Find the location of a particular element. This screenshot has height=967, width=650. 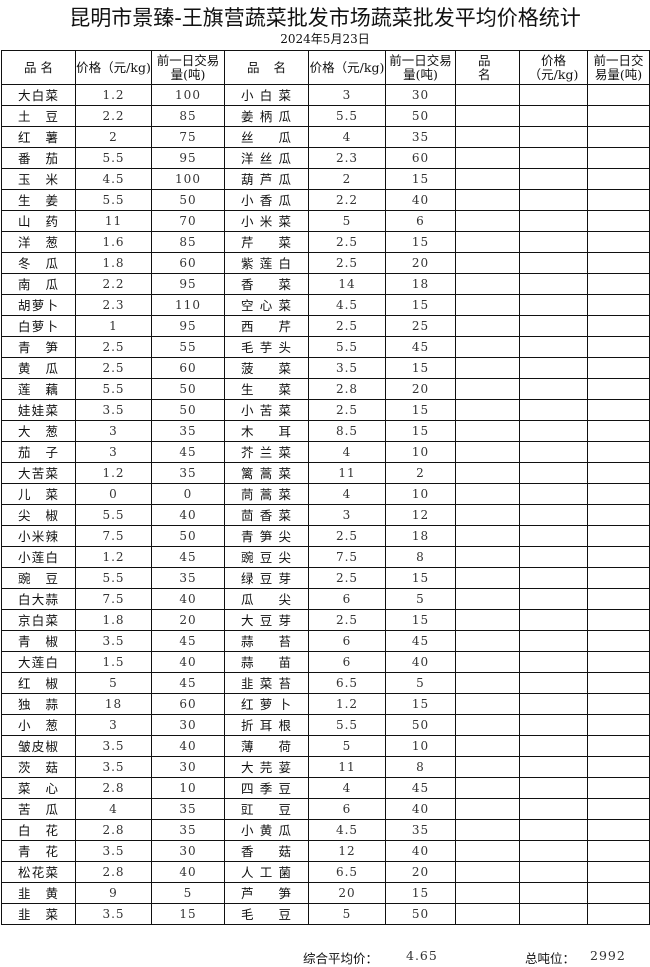

price-cell: 2.2 is located at coordinates (113, 116).